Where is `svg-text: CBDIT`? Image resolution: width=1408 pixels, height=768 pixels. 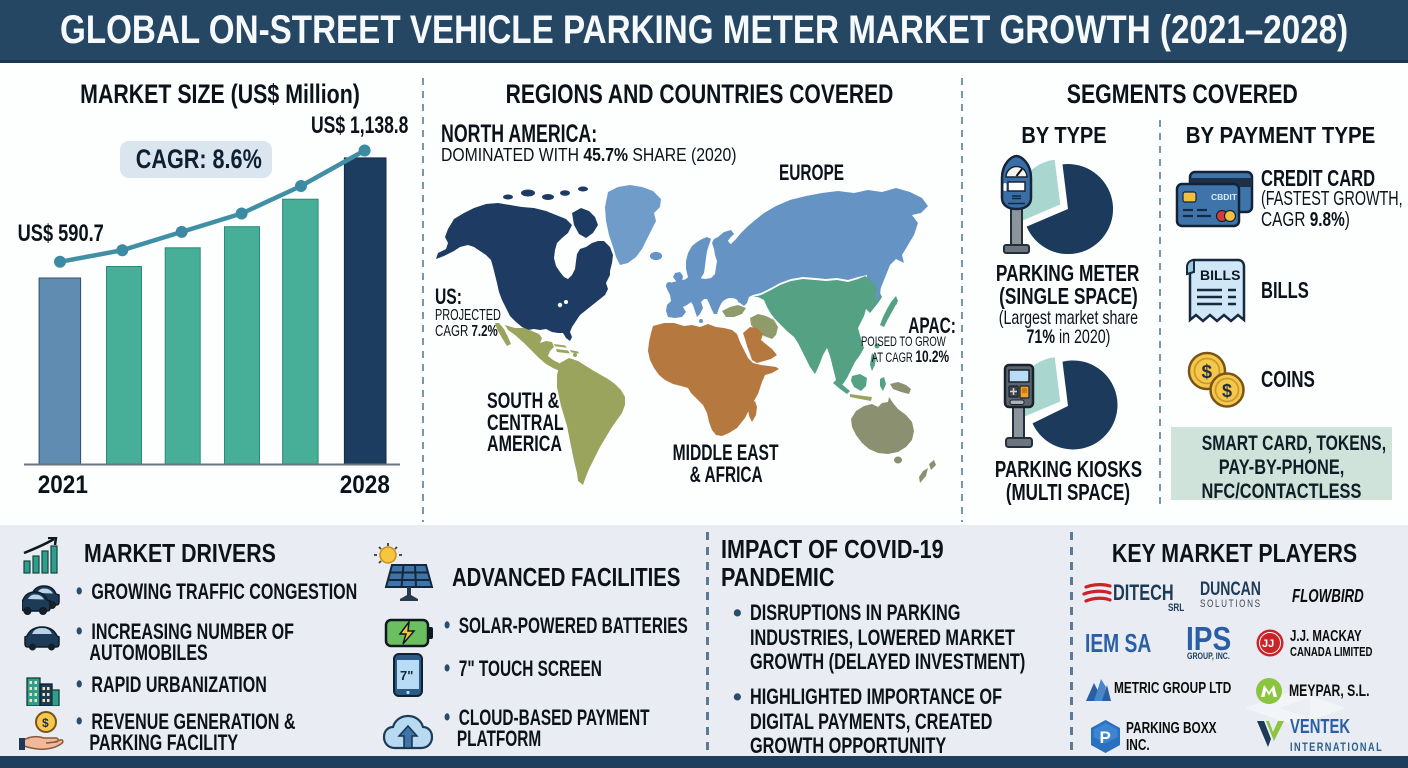 svg-text: CBDIT is located at coordinates (1224, 197).